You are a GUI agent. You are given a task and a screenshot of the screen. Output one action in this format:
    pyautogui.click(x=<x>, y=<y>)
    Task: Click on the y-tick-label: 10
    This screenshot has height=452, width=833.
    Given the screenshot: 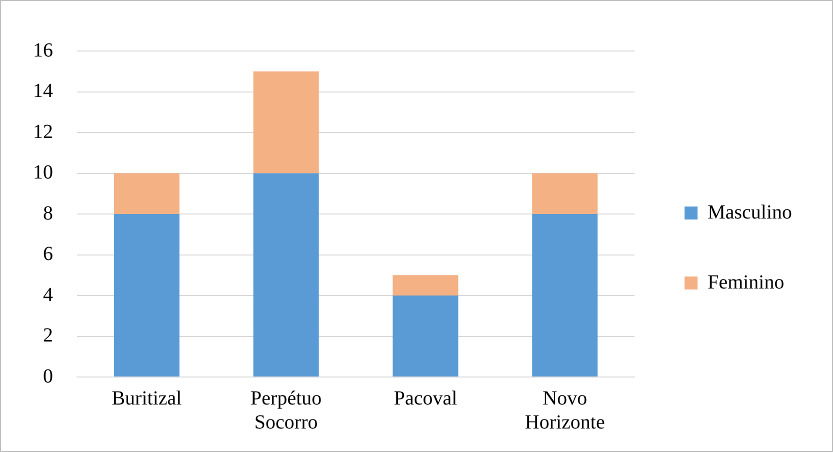 What is the action you would take?
    pyautogui.click(x=43, y=173)
    